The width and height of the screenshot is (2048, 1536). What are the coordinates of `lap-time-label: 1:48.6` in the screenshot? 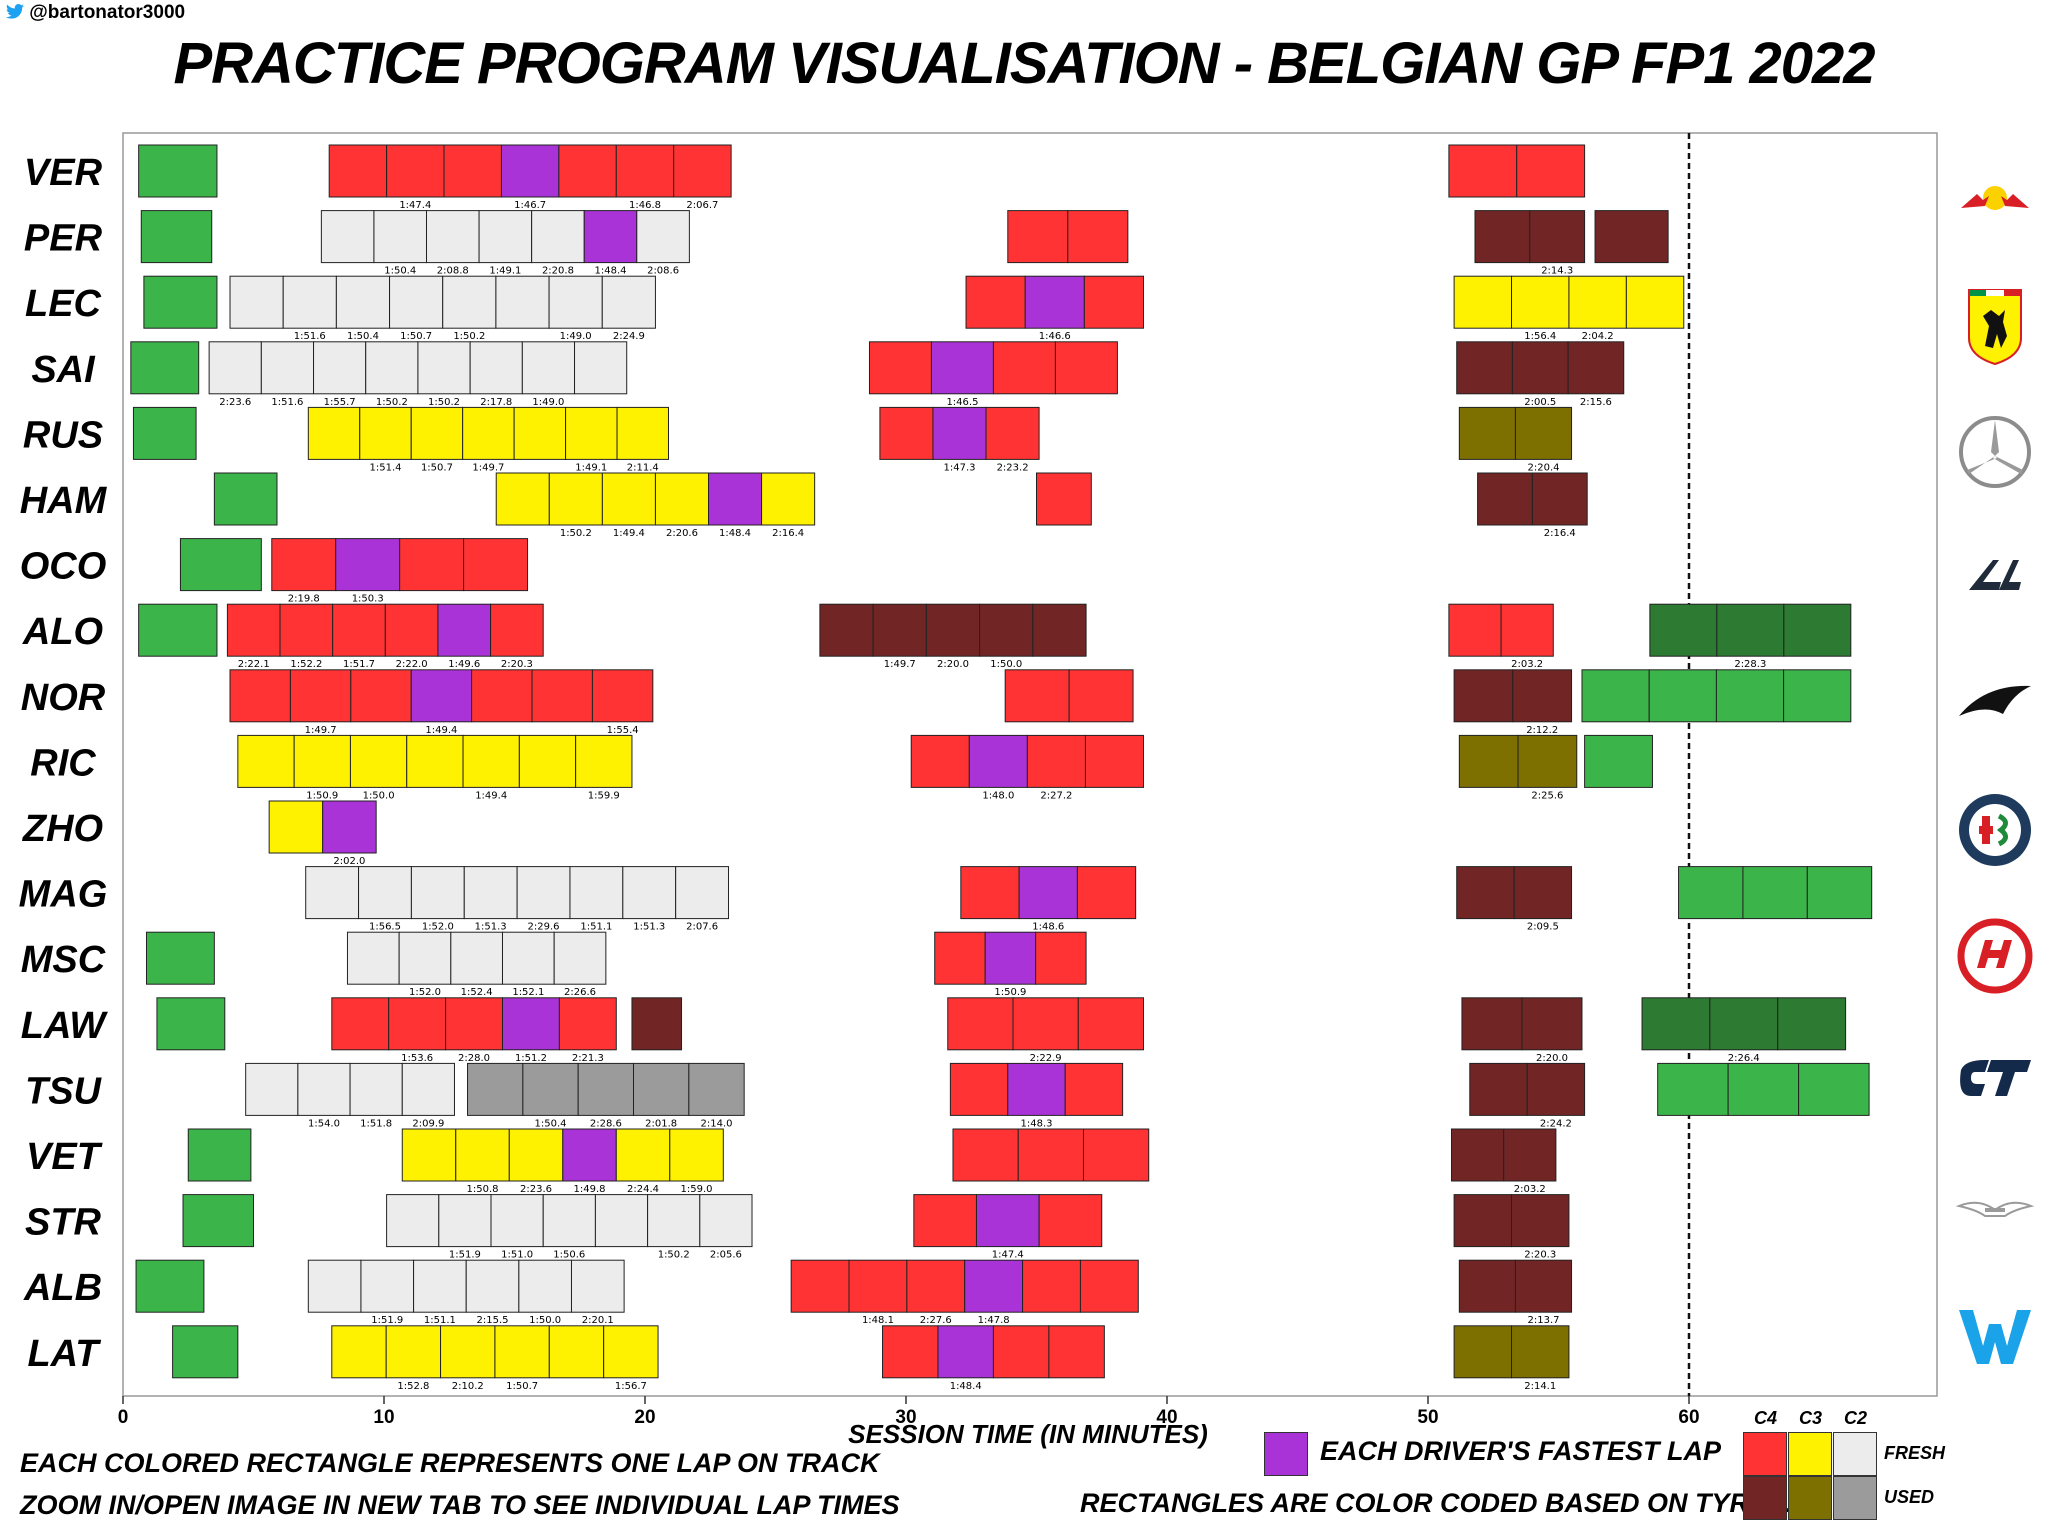 It's located at (1048, 927).